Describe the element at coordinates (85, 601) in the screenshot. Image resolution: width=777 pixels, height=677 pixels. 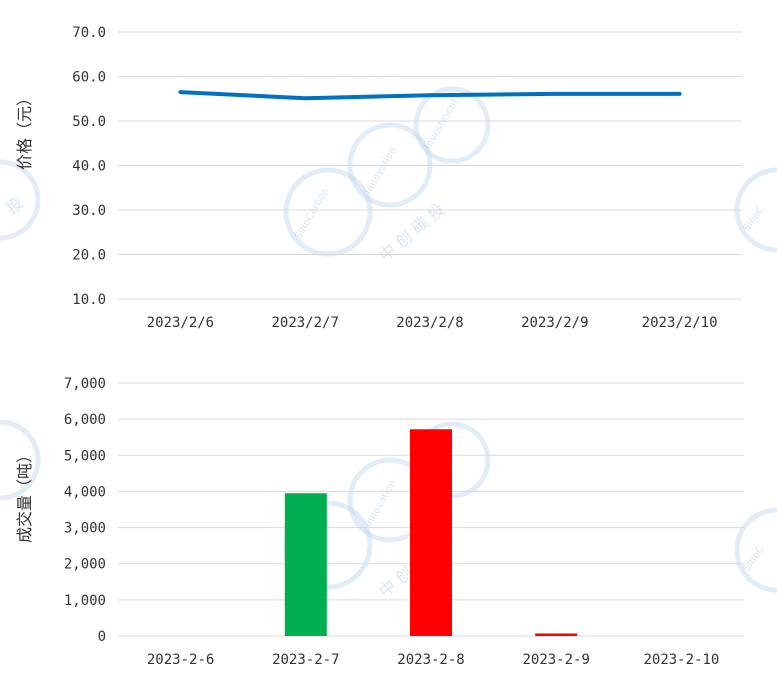
I see `y-tick-label: 1,000` at that location.